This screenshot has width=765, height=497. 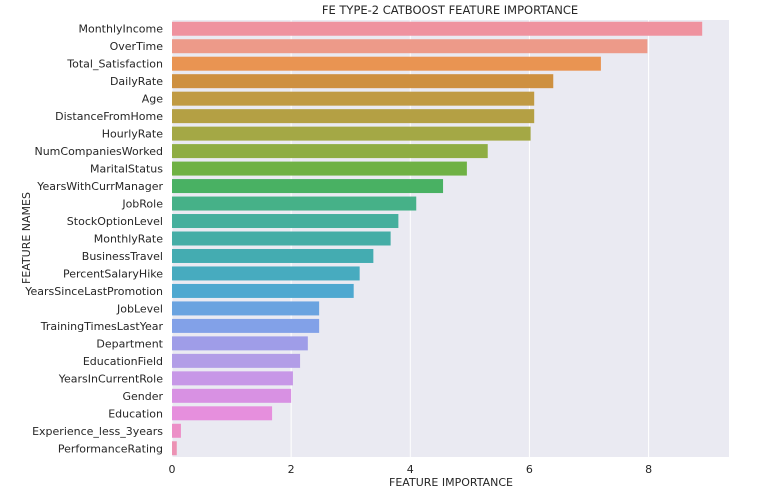 What do you see at coordinates (529, 469) in the screenshot?
I see `x-tick-label: 6` at bounding box center [529, 469].